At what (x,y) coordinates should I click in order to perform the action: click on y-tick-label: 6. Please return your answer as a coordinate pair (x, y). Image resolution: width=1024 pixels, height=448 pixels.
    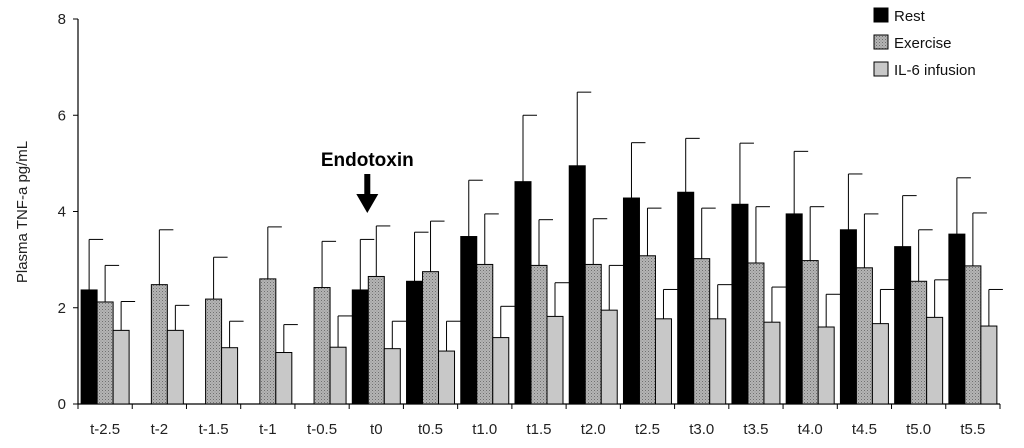
    Looking at the image, I should click on (62, 115).